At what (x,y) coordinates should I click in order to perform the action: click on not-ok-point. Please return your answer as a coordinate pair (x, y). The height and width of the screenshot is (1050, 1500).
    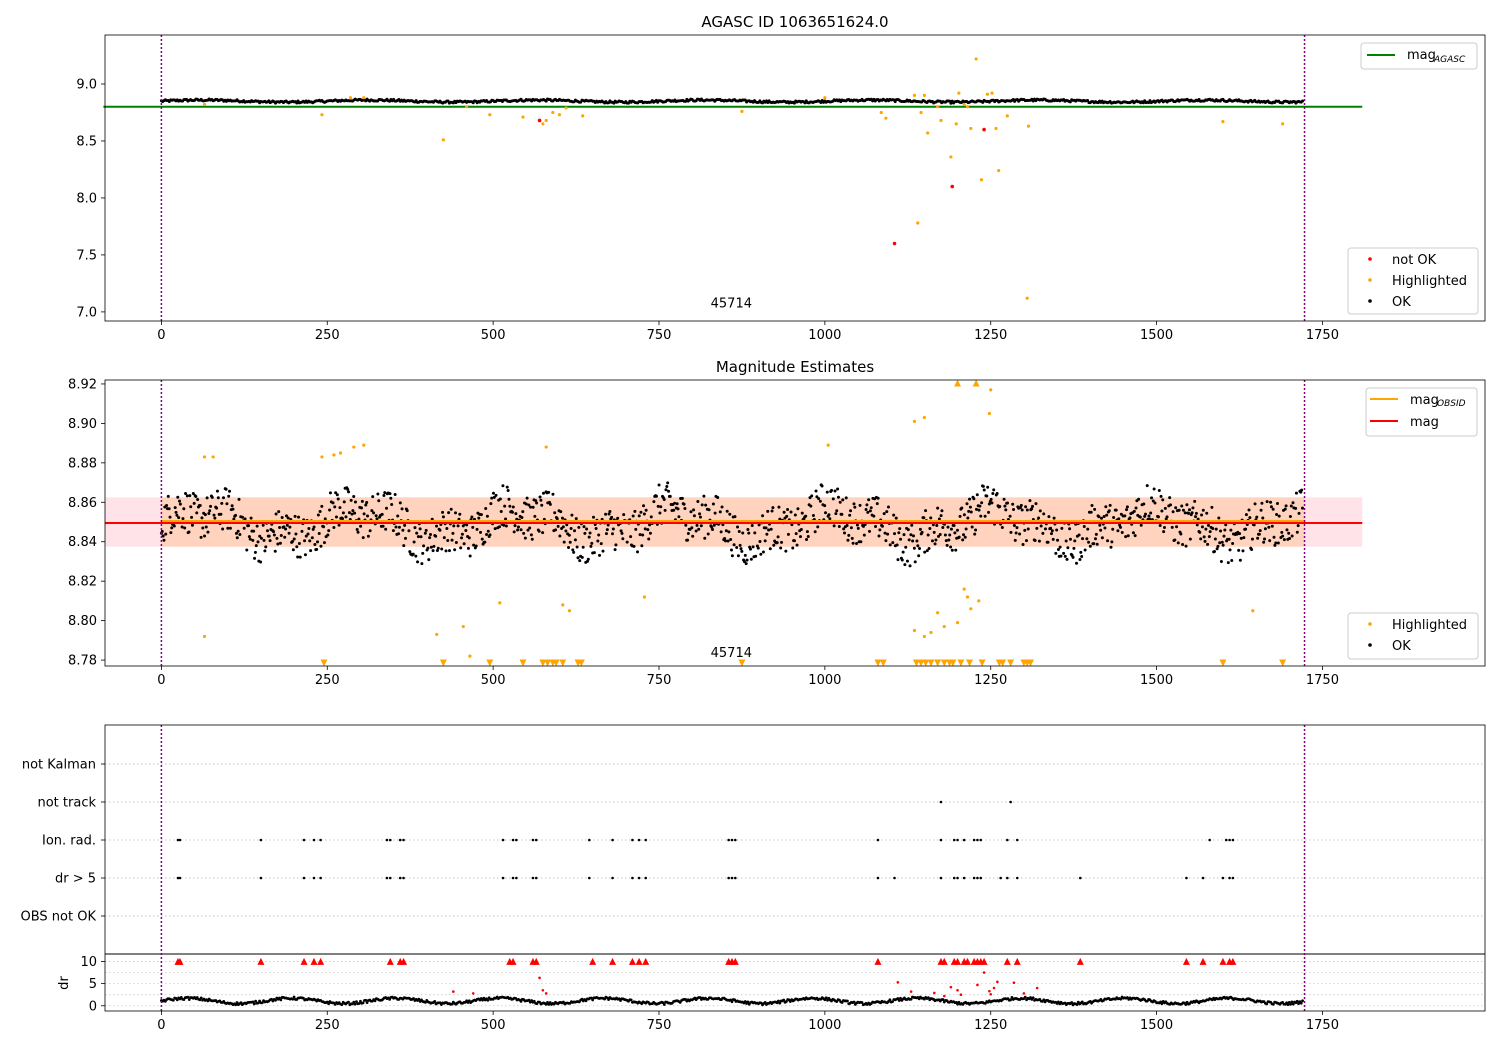
    Looking at the image, I should click on (952, 186).